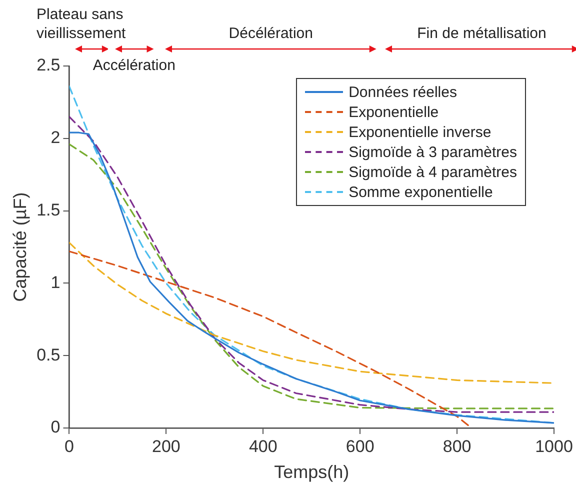 The image size is (576, 492). What do you see at coordinates (69, 446) in the screenshot?
I see `x-tick-label: 0` at bounding box center [69, 446].